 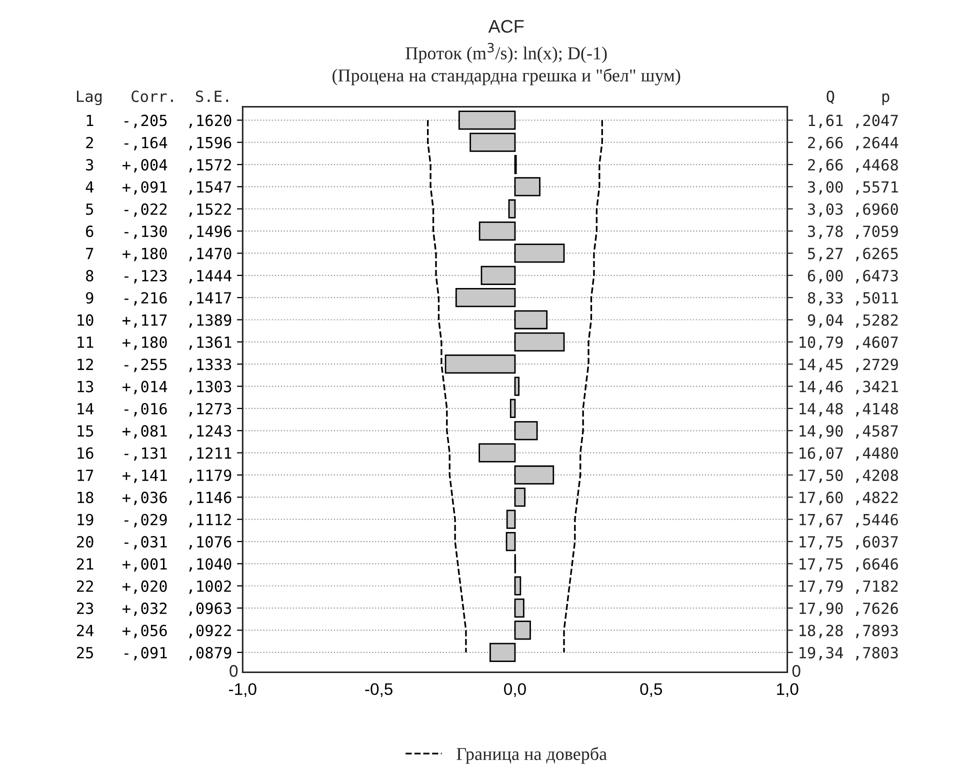 What do you see at coordinates (849, 587) in the screenshot?
I see `y2-tick-label: 17,79 ,7182` at bounding box center [849, 587].